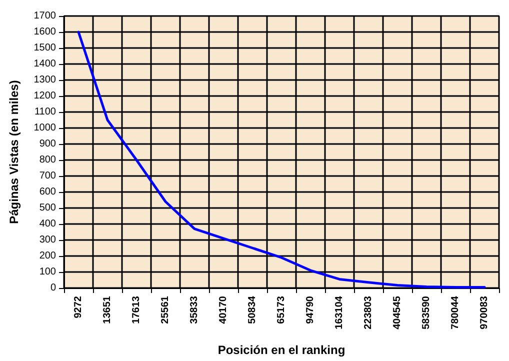 The height and width of the screenshot is (361, 509). I want to click on y-tick-label: 900, so click(47, 144).